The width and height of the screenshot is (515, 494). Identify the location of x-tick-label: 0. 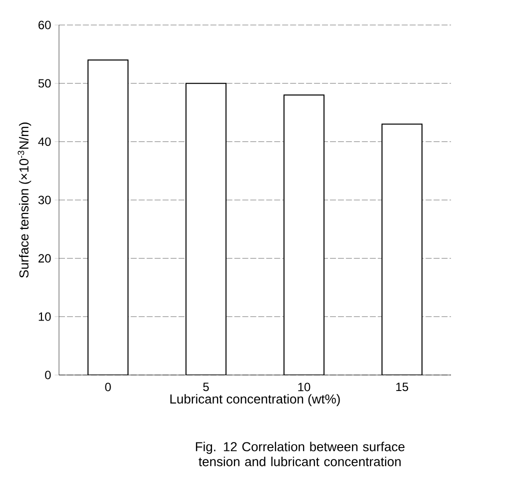
(108, 387).